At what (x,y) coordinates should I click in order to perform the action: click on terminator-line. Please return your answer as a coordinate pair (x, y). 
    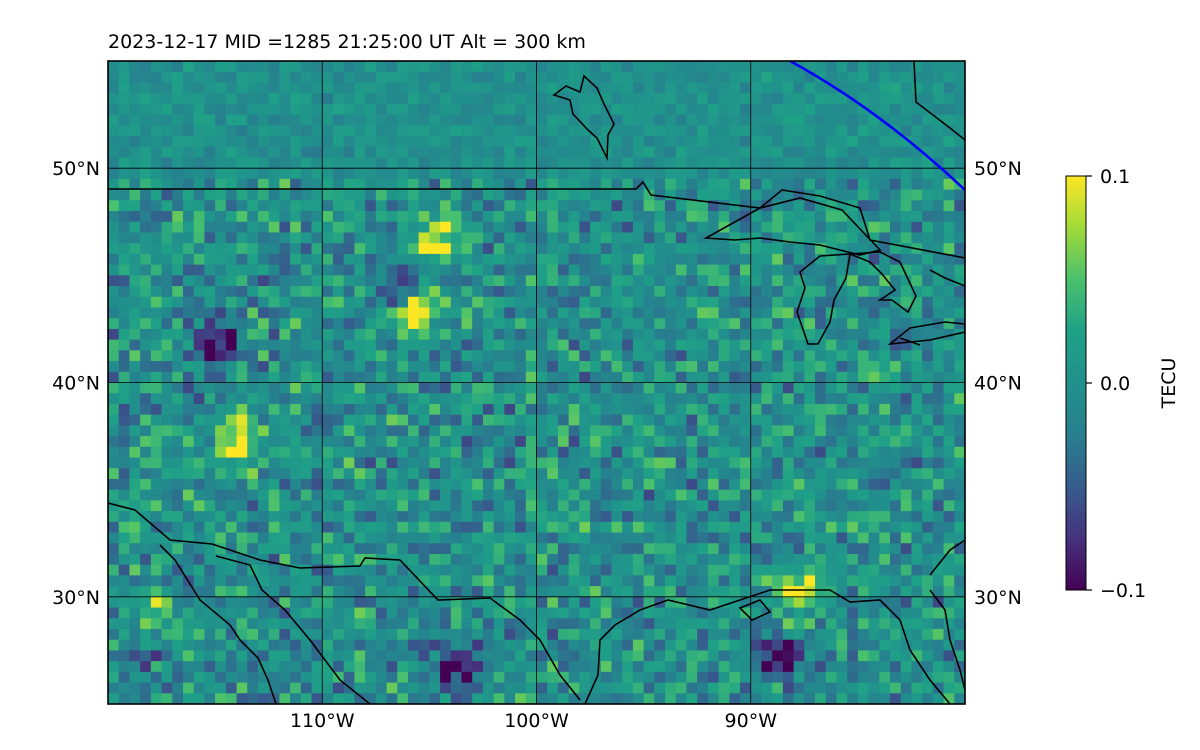
    Looking at the image, I should click on (877, 126).